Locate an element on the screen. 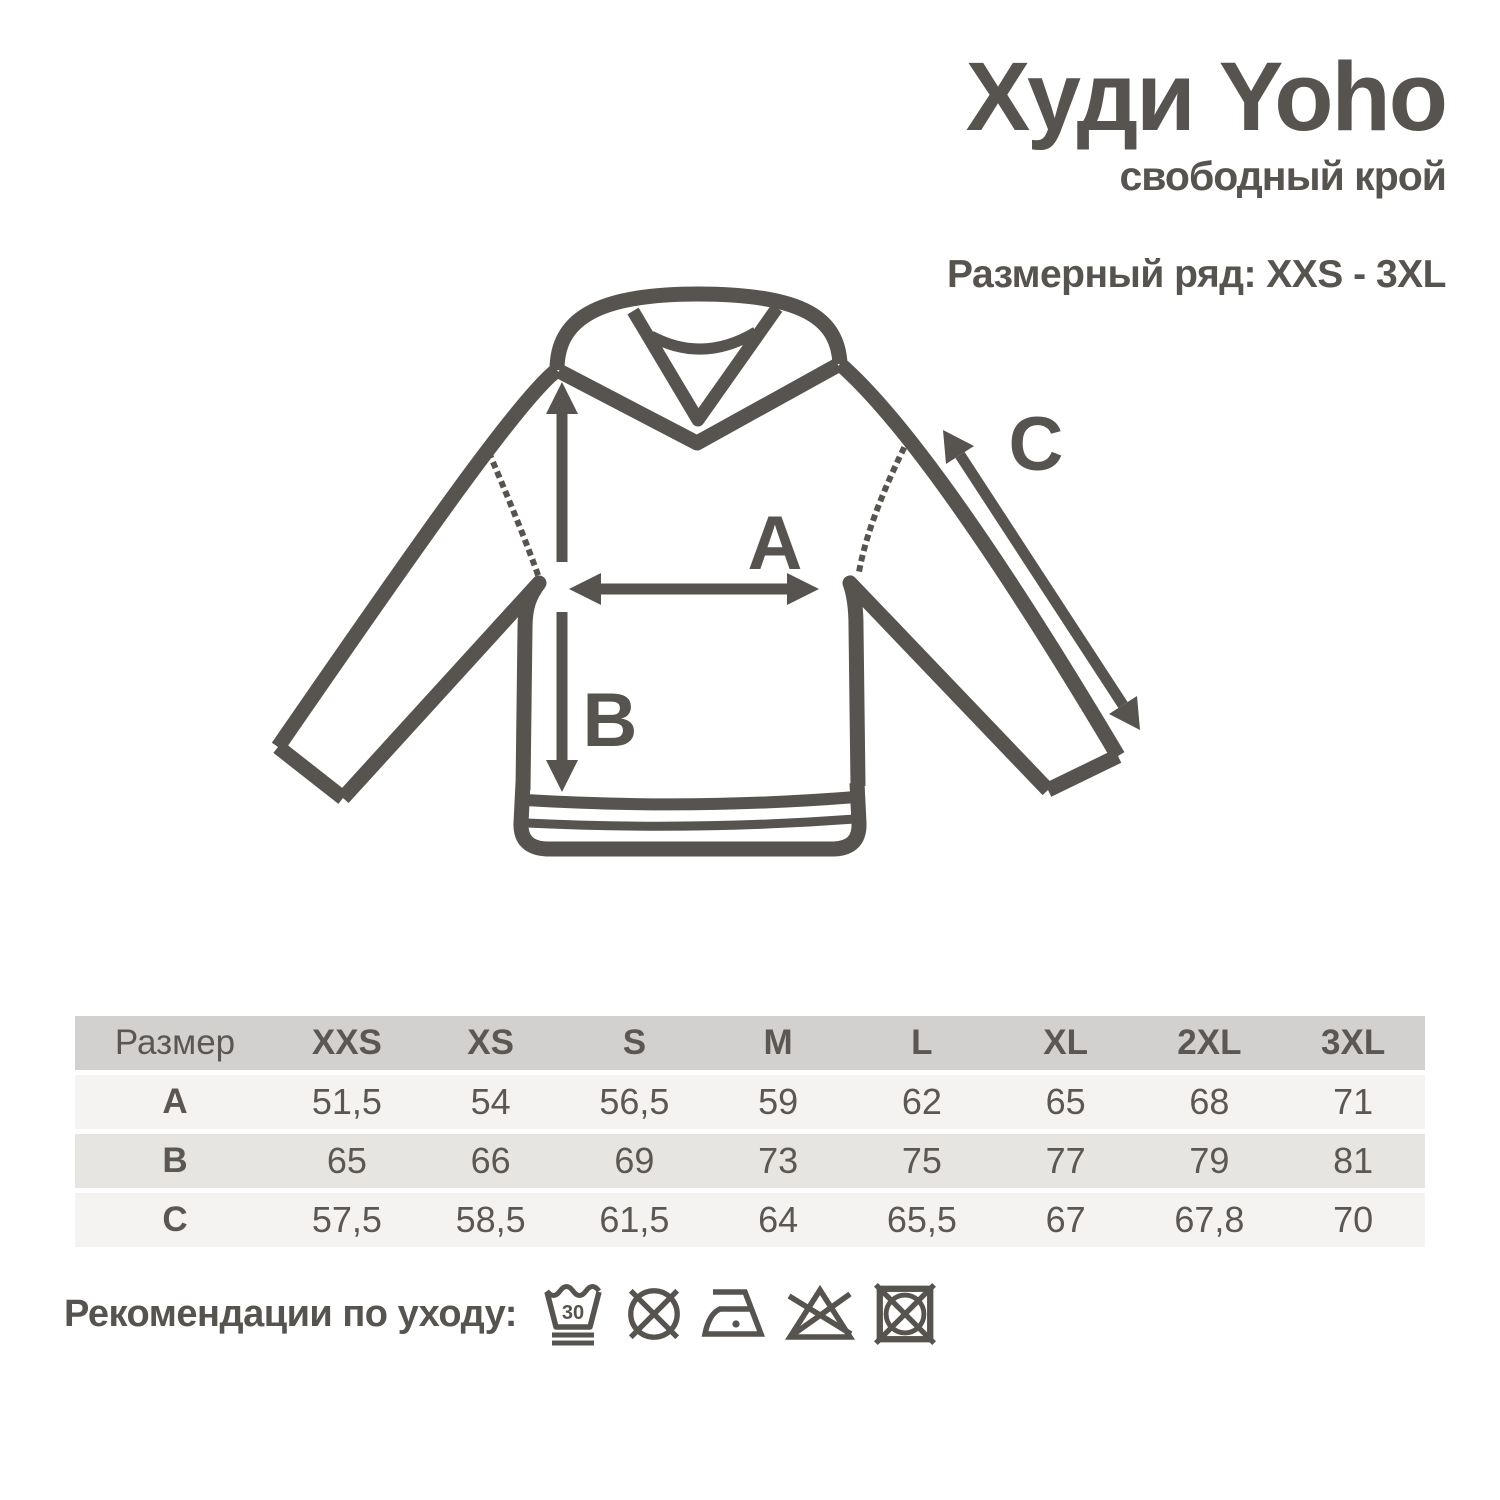 The image size is (1500, 1500). table-value: 54 is located at coordinates (490, 1101).